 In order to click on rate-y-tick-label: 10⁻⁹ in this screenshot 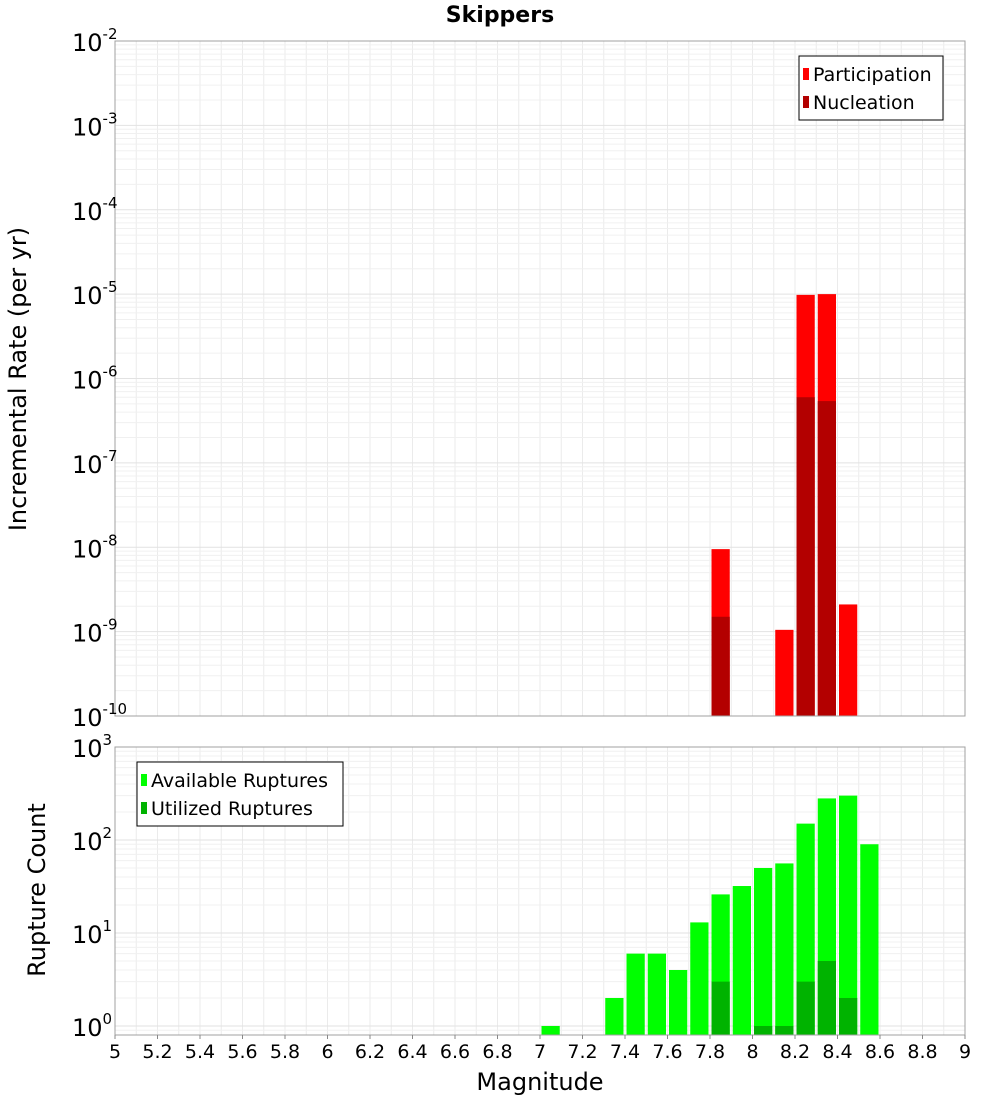, I will do `click(95, 632)`.